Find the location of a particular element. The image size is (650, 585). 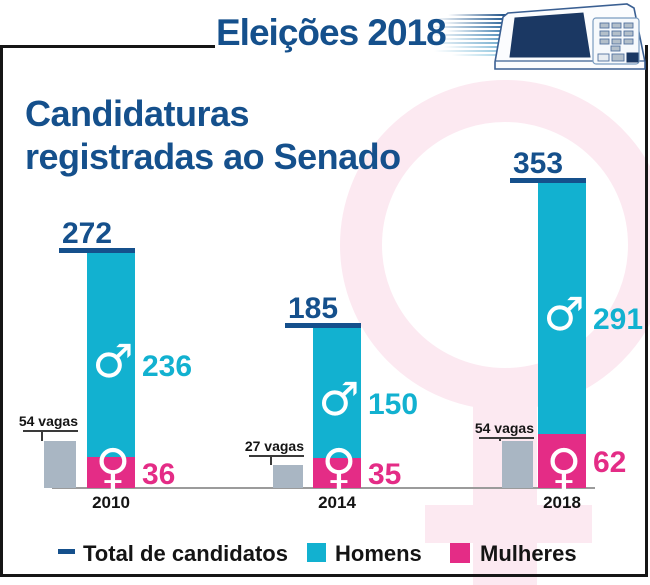

chart-heading-line2: registradas ao Senado is located at coordinates (213, 156).